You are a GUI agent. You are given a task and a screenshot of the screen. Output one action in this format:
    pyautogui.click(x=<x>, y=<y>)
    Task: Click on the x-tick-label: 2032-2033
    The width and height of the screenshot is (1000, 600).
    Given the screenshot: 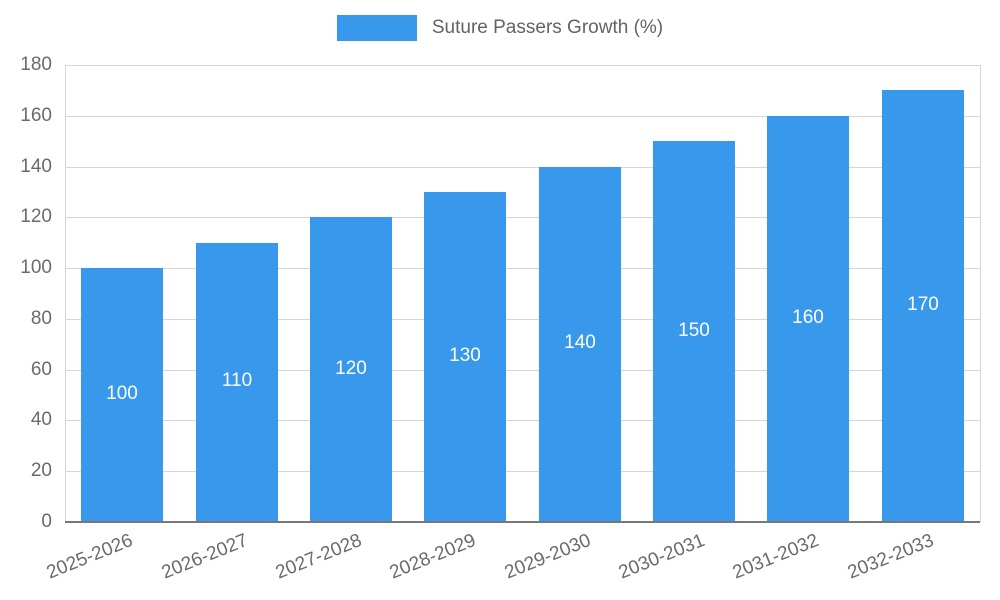 What is the action you would take?
    pyautogui.click(x=890, y=557)
    